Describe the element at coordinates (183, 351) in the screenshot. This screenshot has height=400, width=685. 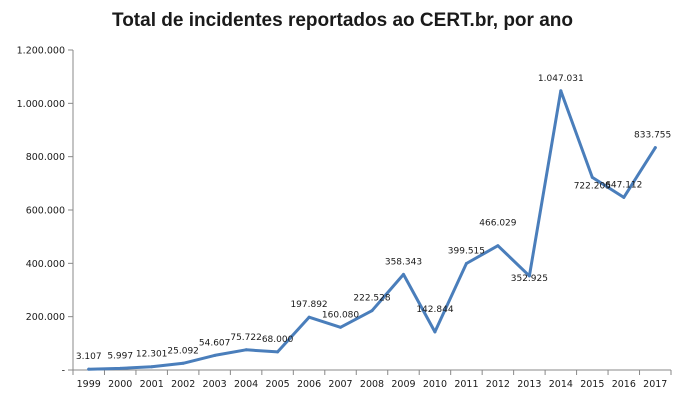
I see `data-label: 25.092` at that location.